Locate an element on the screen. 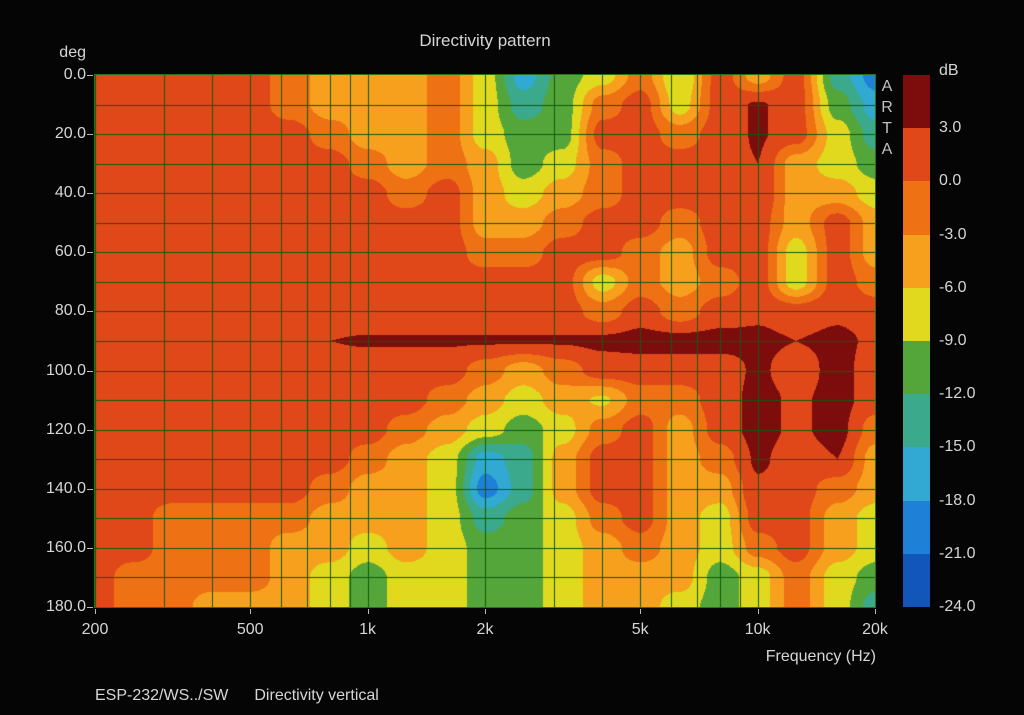 The image size is (1024, 715). colorbar-tick-label: -24.0 is located at coordinates (957, 606).